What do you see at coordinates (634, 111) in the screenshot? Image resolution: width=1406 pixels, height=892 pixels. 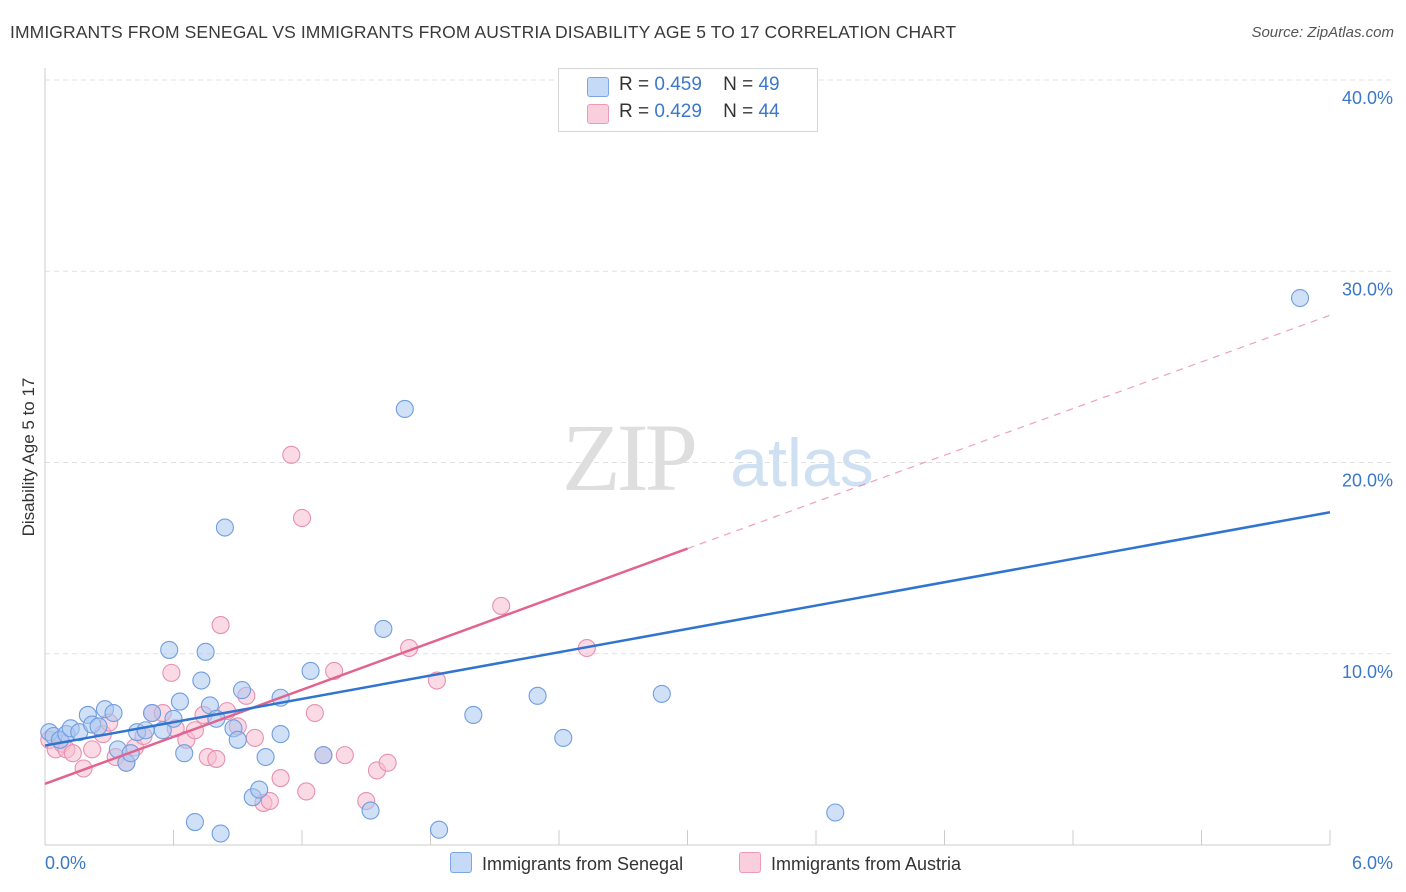 I see `austria-r-label: R =` at bounding box center [634, 111].